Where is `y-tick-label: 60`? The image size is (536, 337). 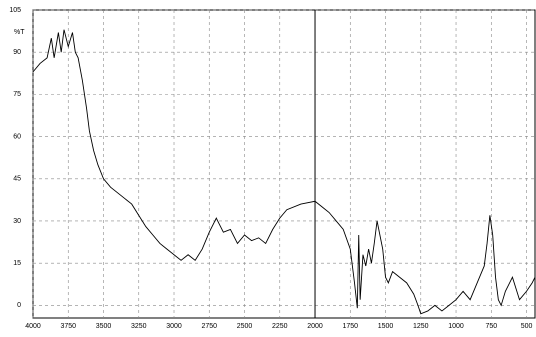
y-tick-label: 60 is located at coordinates (17, 136).